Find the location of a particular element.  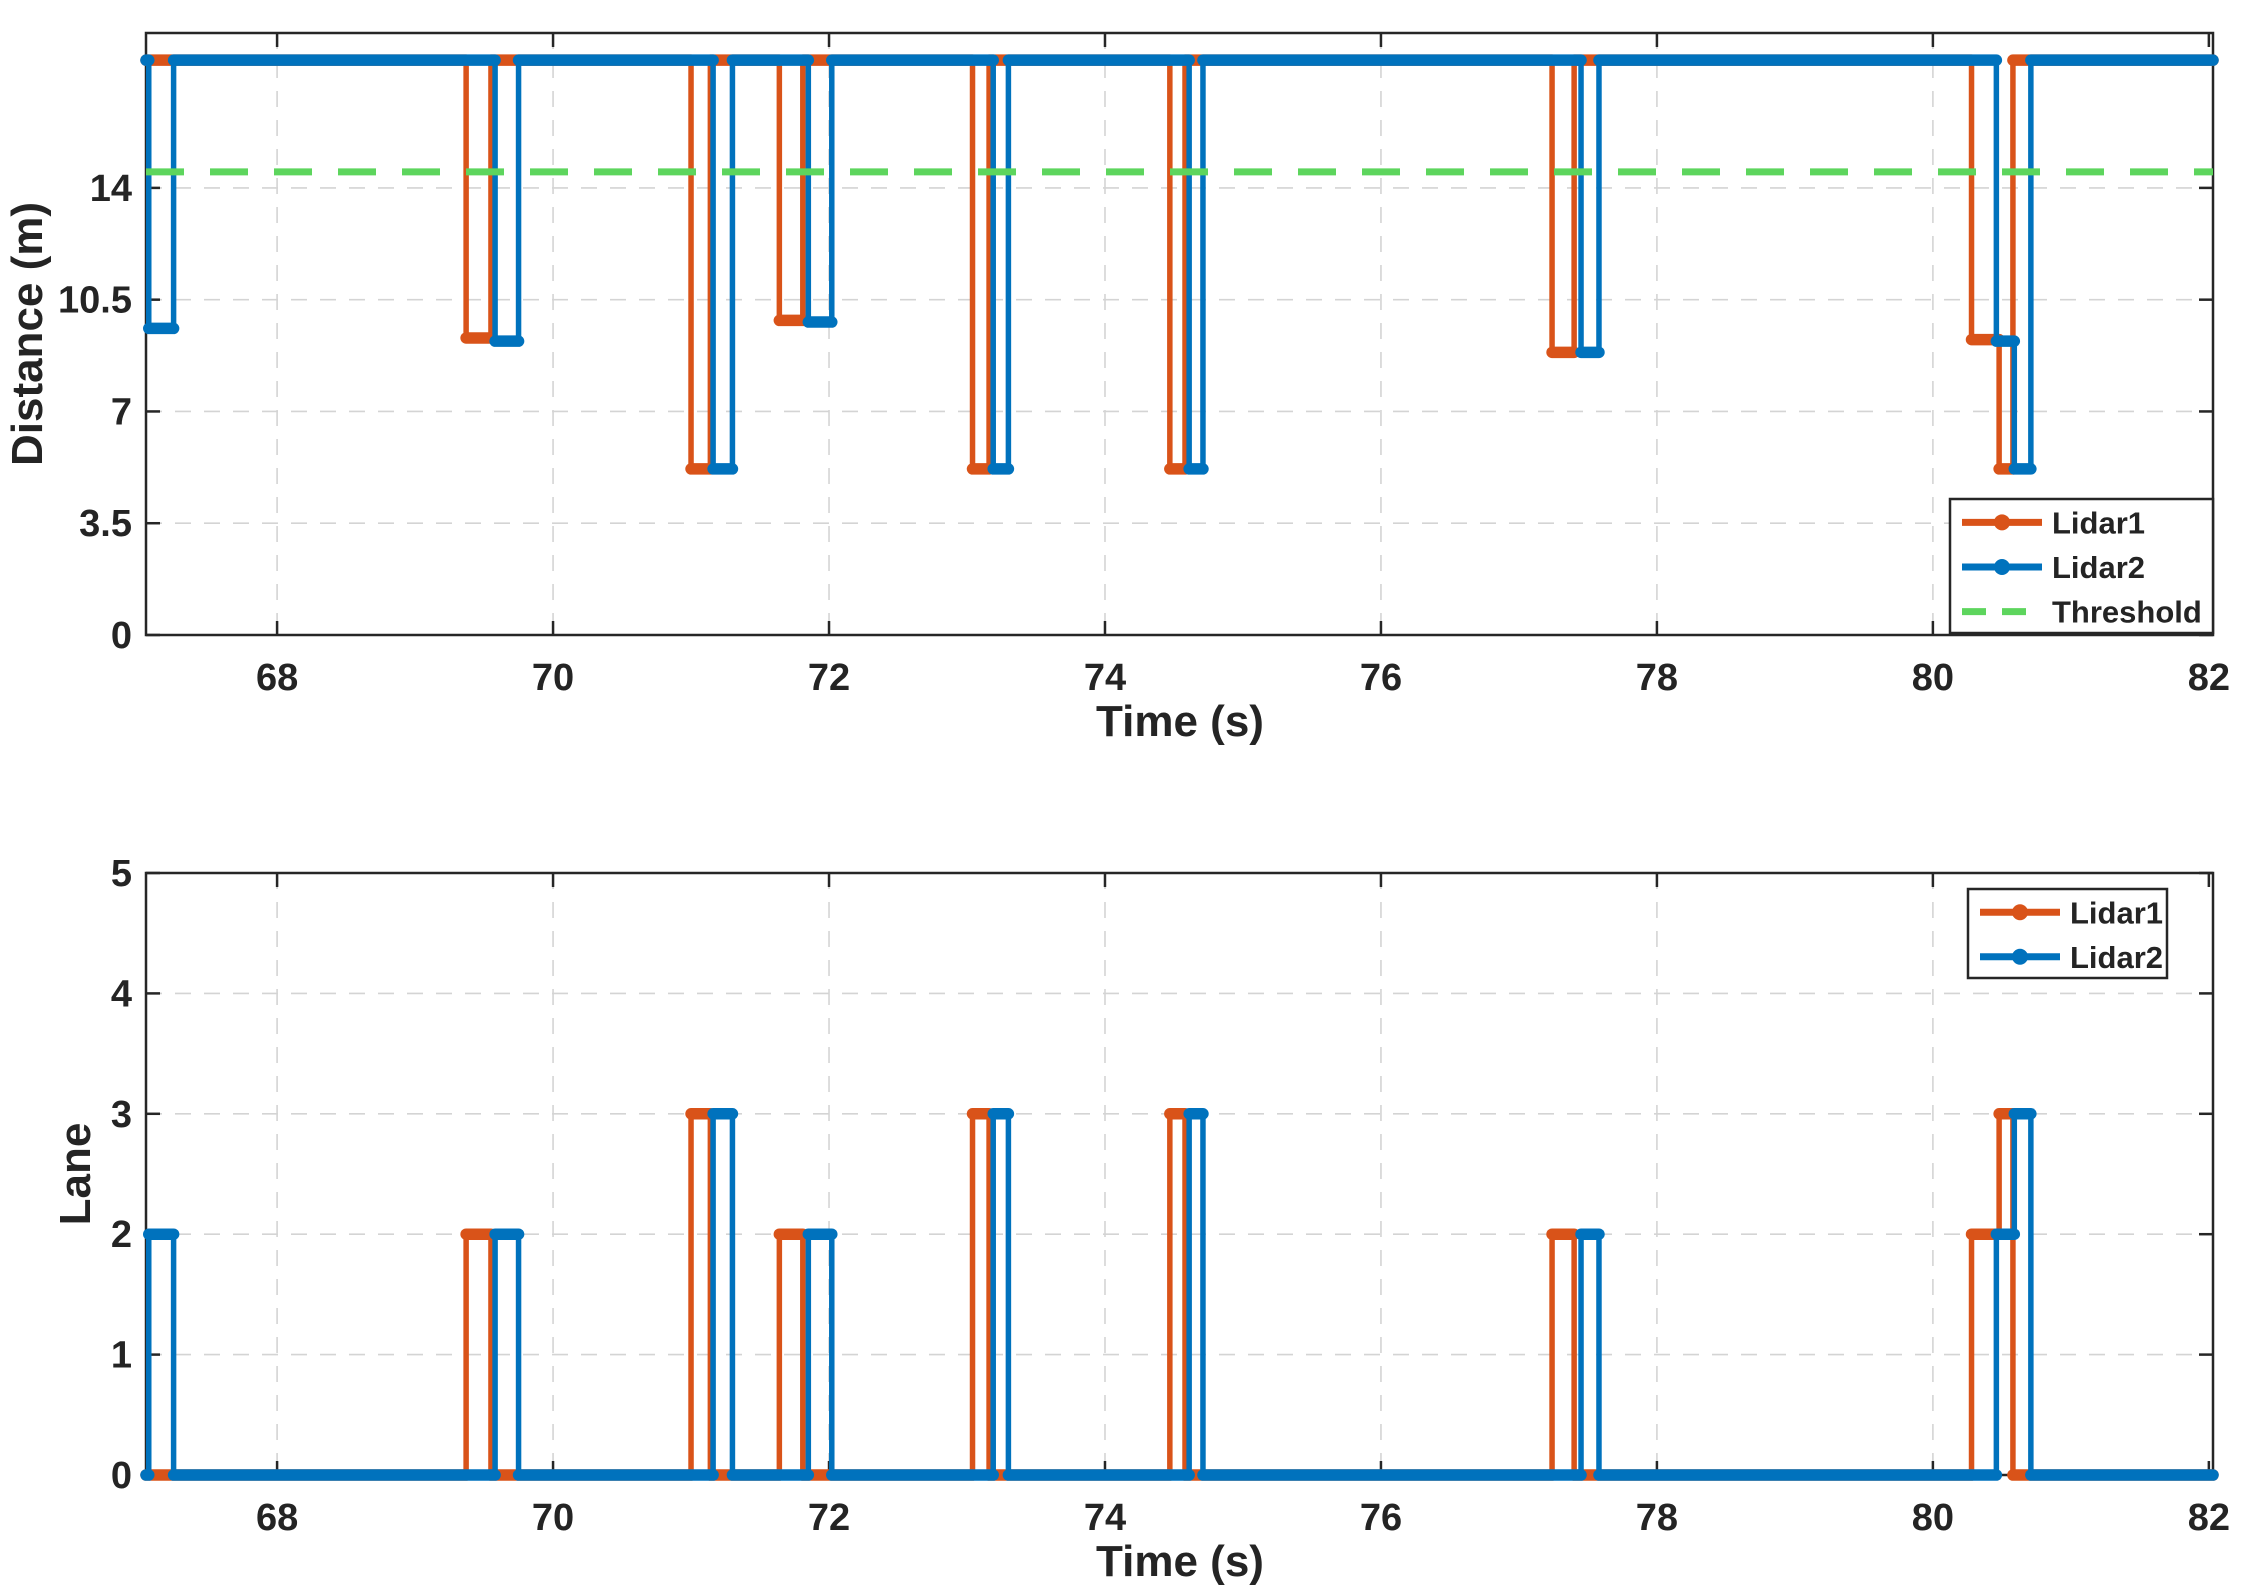

y-tick-label: 2 is located at coordinates (121, 1235).